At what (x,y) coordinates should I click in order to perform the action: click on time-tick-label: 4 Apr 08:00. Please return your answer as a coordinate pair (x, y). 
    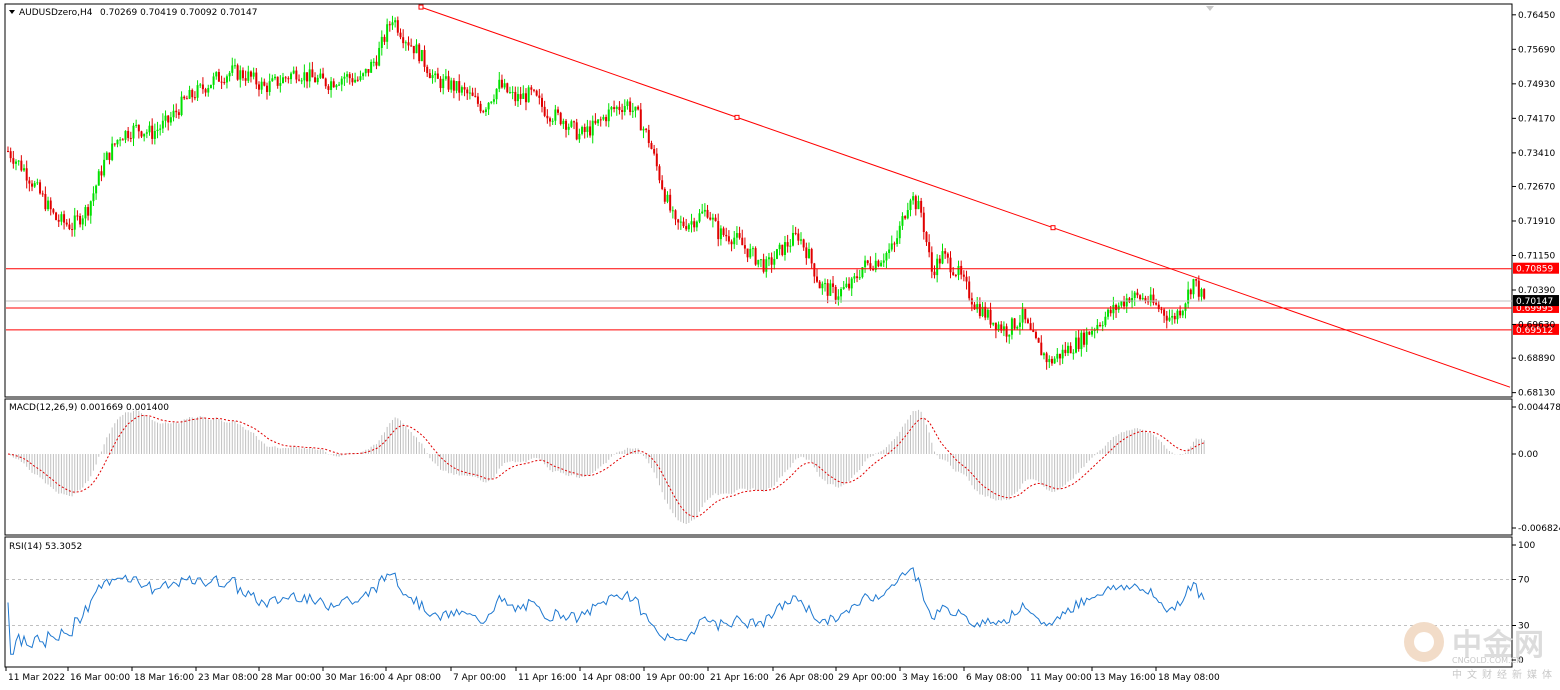
    Looking at the image, I should click on (414, 678).